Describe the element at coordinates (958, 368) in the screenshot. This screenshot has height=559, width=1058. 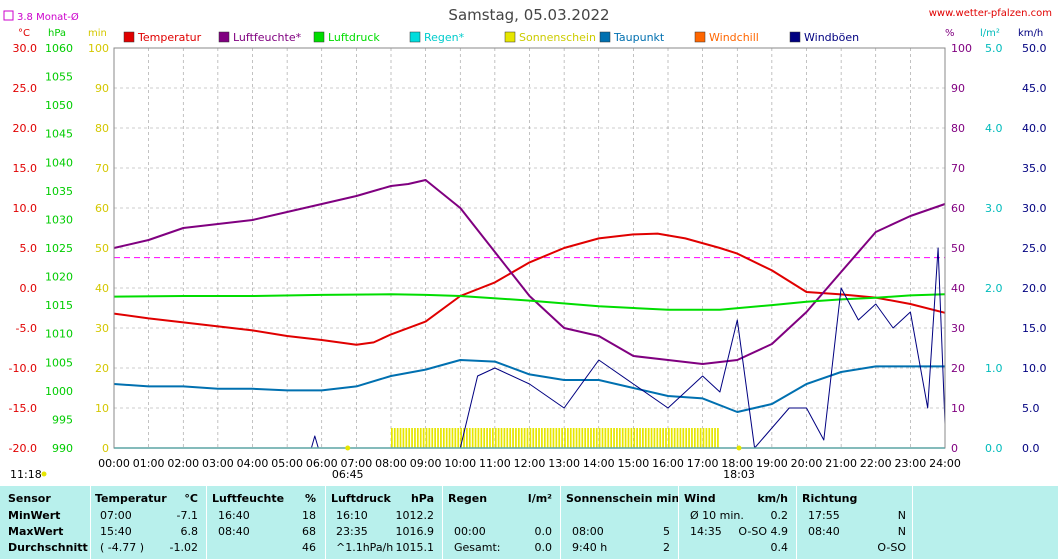
I see `pct-tick: 20` at that location.